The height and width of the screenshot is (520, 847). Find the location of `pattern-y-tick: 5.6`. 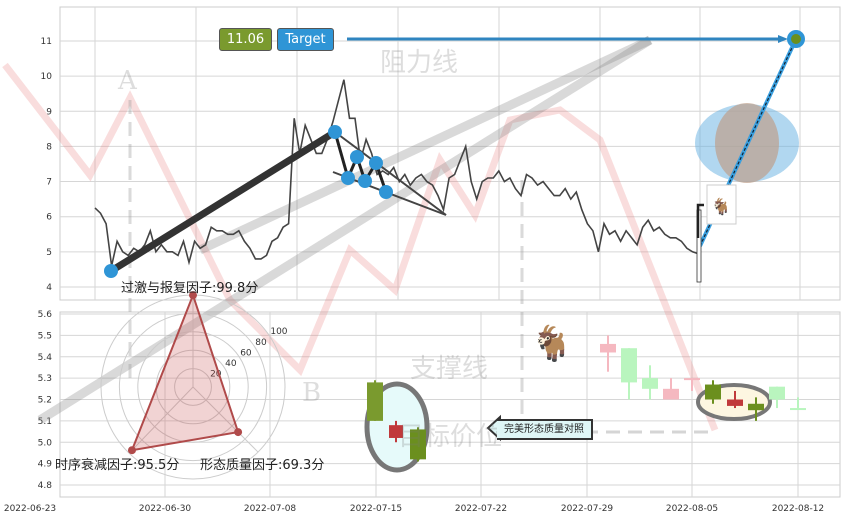

pattern-y-tick: 5.6 is located at coordinates (45, 315).